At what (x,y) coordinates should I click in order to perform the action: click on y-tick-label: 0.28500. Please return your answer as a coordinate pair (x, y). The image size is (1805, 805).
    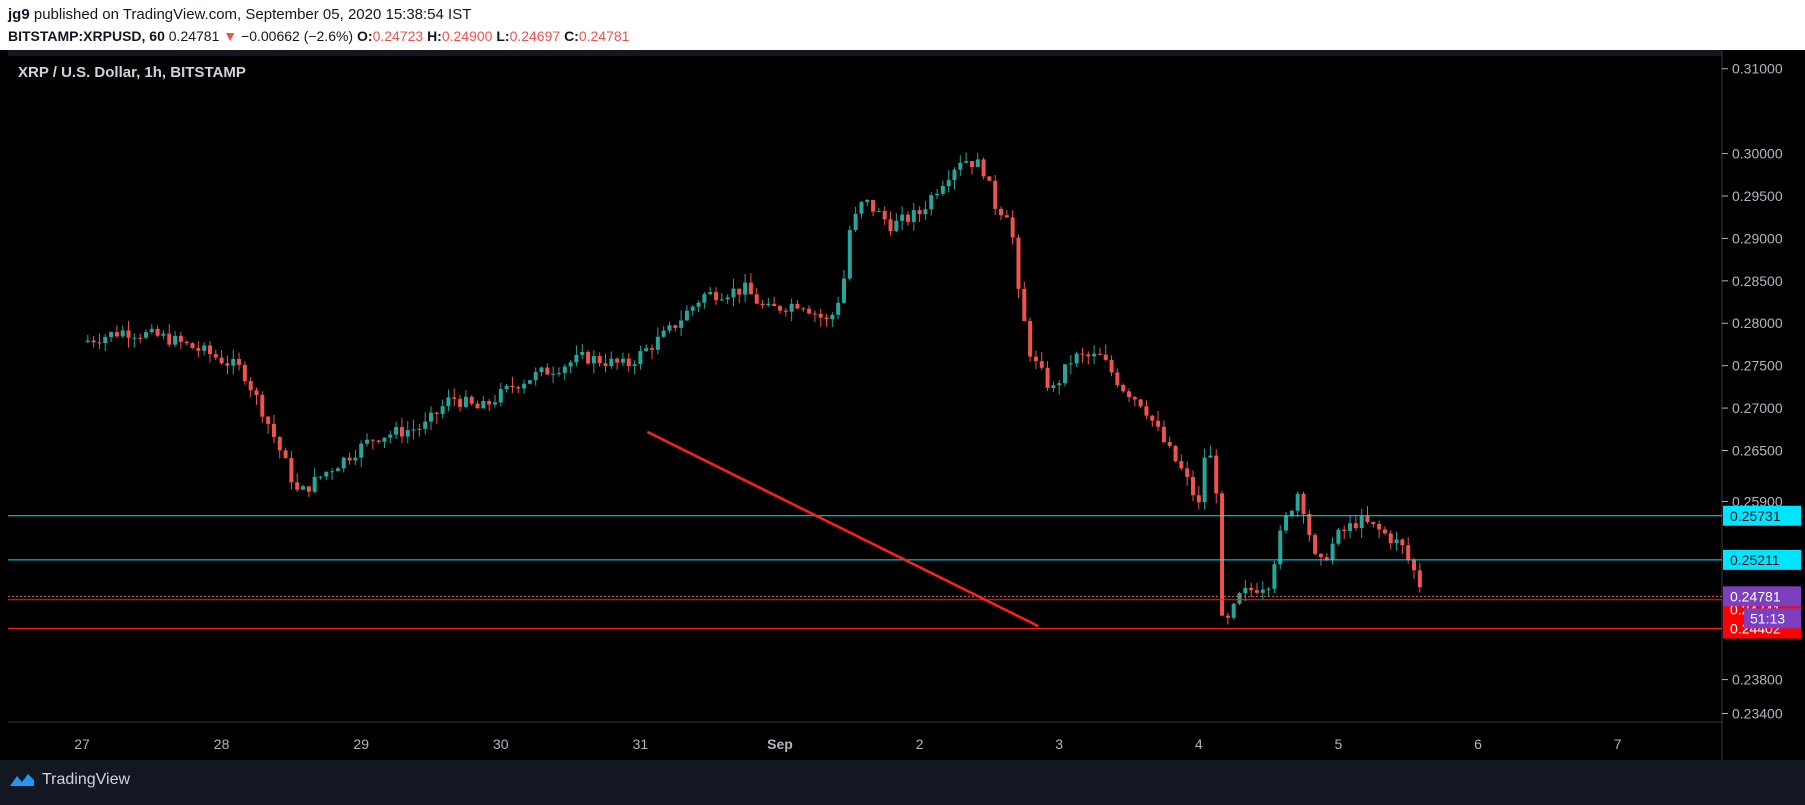
    Looking at the image, I should click on (1757, 281).